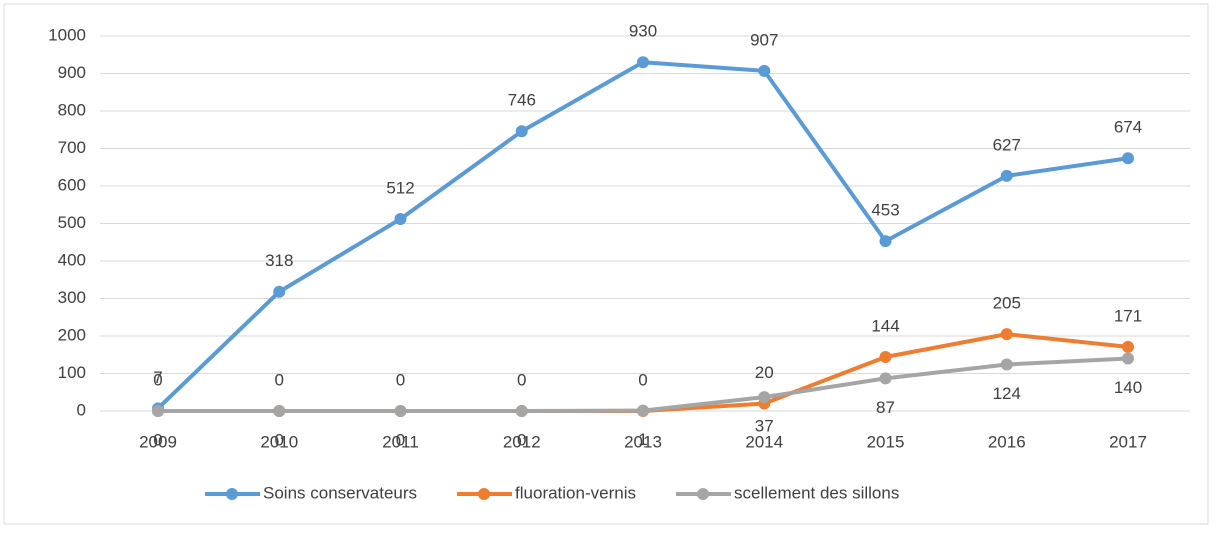 The width and height of the screenshot is (1214, 534). I want to click on data-label: 674, so click(1128, 127).